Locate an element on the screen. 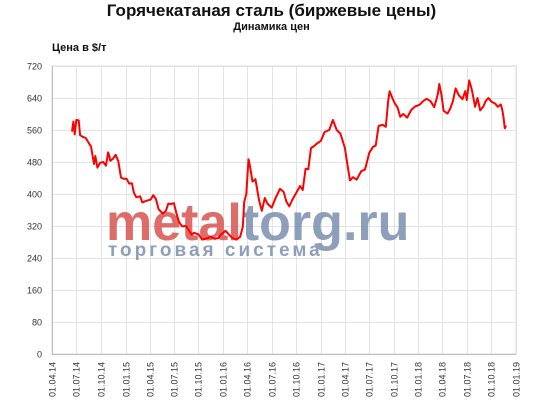  x-tick-label: 01.01.18 is located at coordinates (419, 379).